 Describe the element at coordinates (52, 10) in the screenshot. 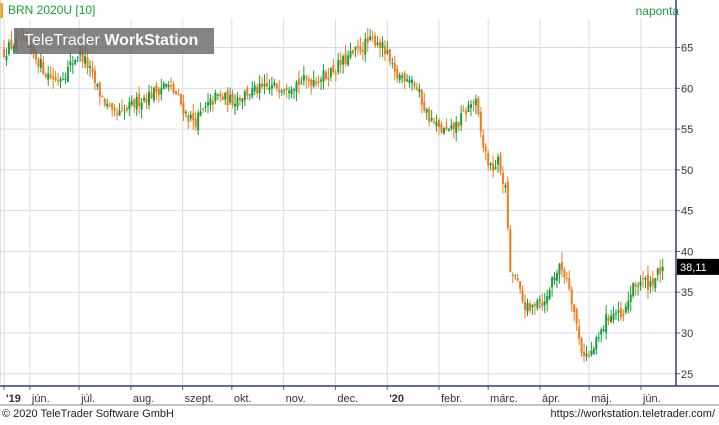

I see `instrument-title: BRN 2020U [10]` at that location.